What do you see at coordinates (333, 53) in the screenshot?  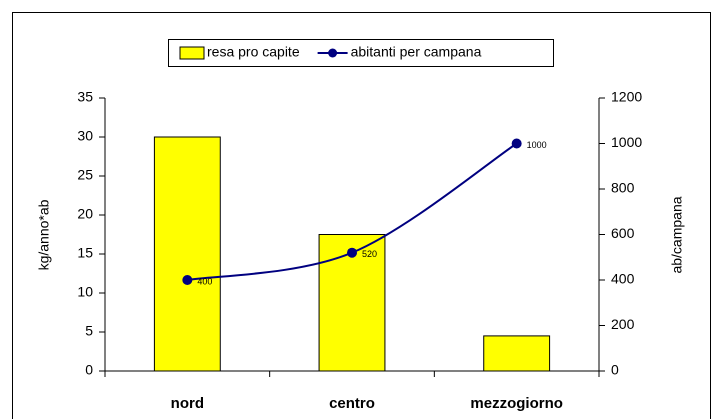 I see `legend-marker` at bounding box center [333, 53].